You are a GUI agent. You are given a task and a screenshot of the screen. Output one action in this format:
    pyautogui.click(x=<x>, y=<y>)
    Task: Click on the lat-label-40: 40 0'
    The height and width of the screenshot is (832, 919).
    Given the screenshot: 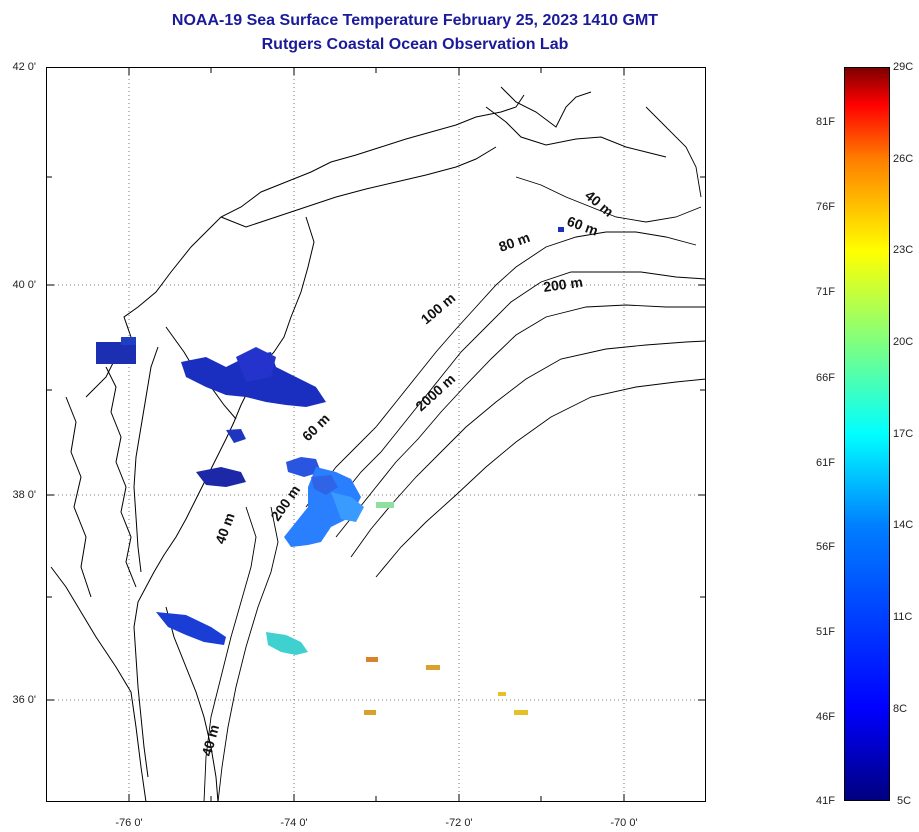 What is the action you would take?
    pyautogui.click(x=24, y=285)
    